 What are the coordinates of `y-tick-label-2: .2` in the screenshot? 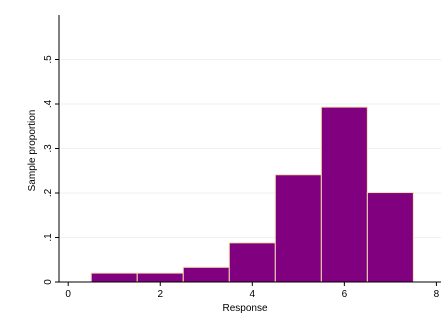 It's located at (48, 192).